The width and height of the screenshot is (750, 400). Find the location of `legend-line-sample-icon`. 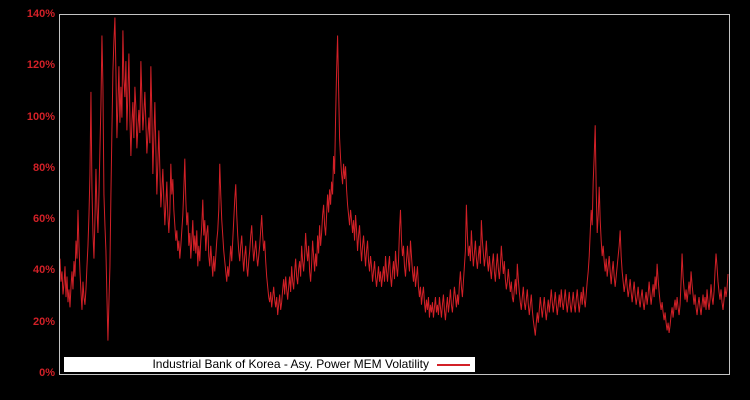

legend-line-sample-icon is located at coordinates (453, 364).